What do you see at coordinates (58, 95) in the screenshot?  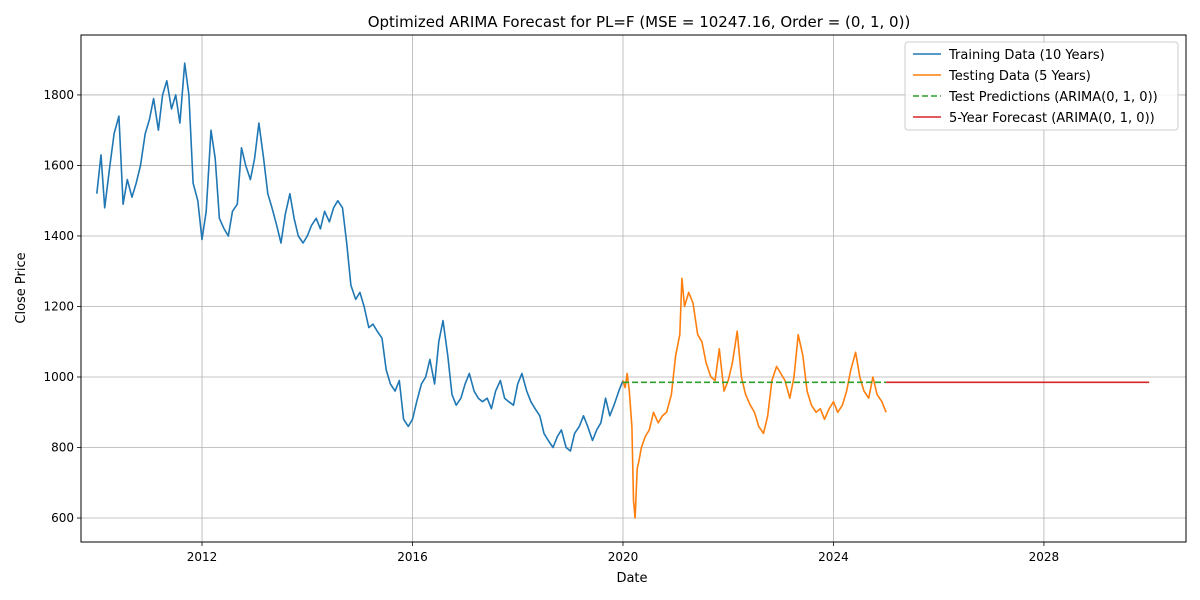 I see `y-tick-label: 1800` at bounding box center [58, 95].